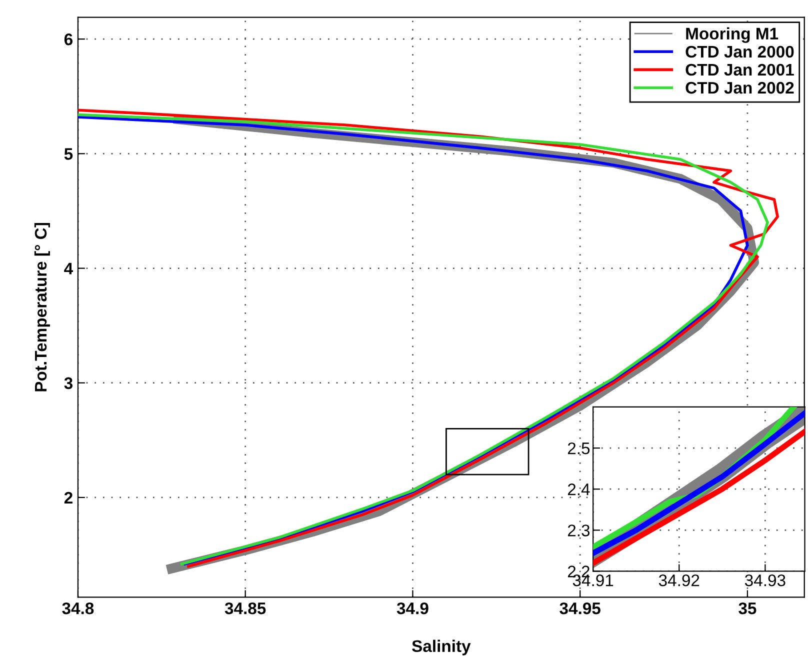  I want to click on x-tick-label: 34.93, so click(765, 580).